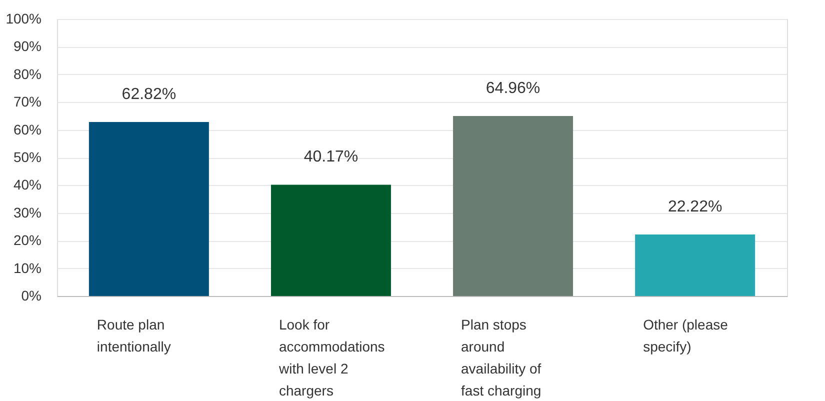 This screenshot has width=825, height=401. I want to click on x-tick-label: Other (please specify), so click(685, 335).